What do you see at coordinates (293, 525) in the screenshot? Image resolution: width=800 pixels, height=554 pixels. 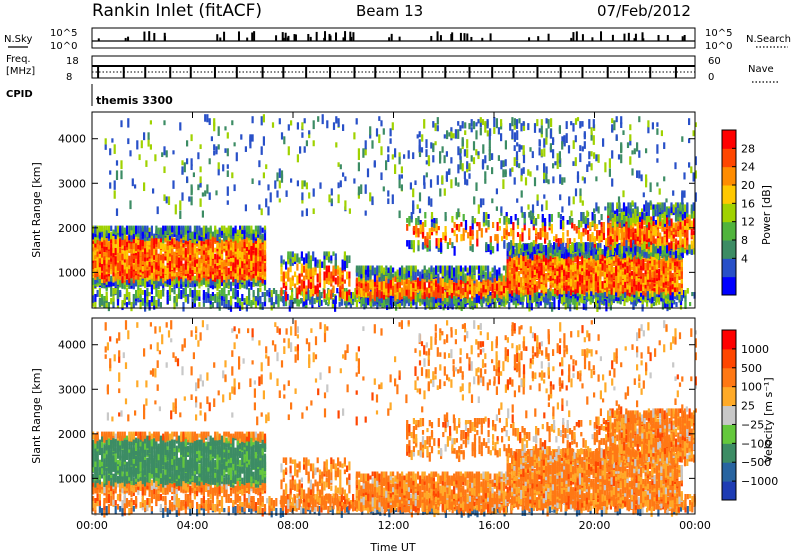 I see `x-tick-label: 08:00` at bounding box center [293, 525].